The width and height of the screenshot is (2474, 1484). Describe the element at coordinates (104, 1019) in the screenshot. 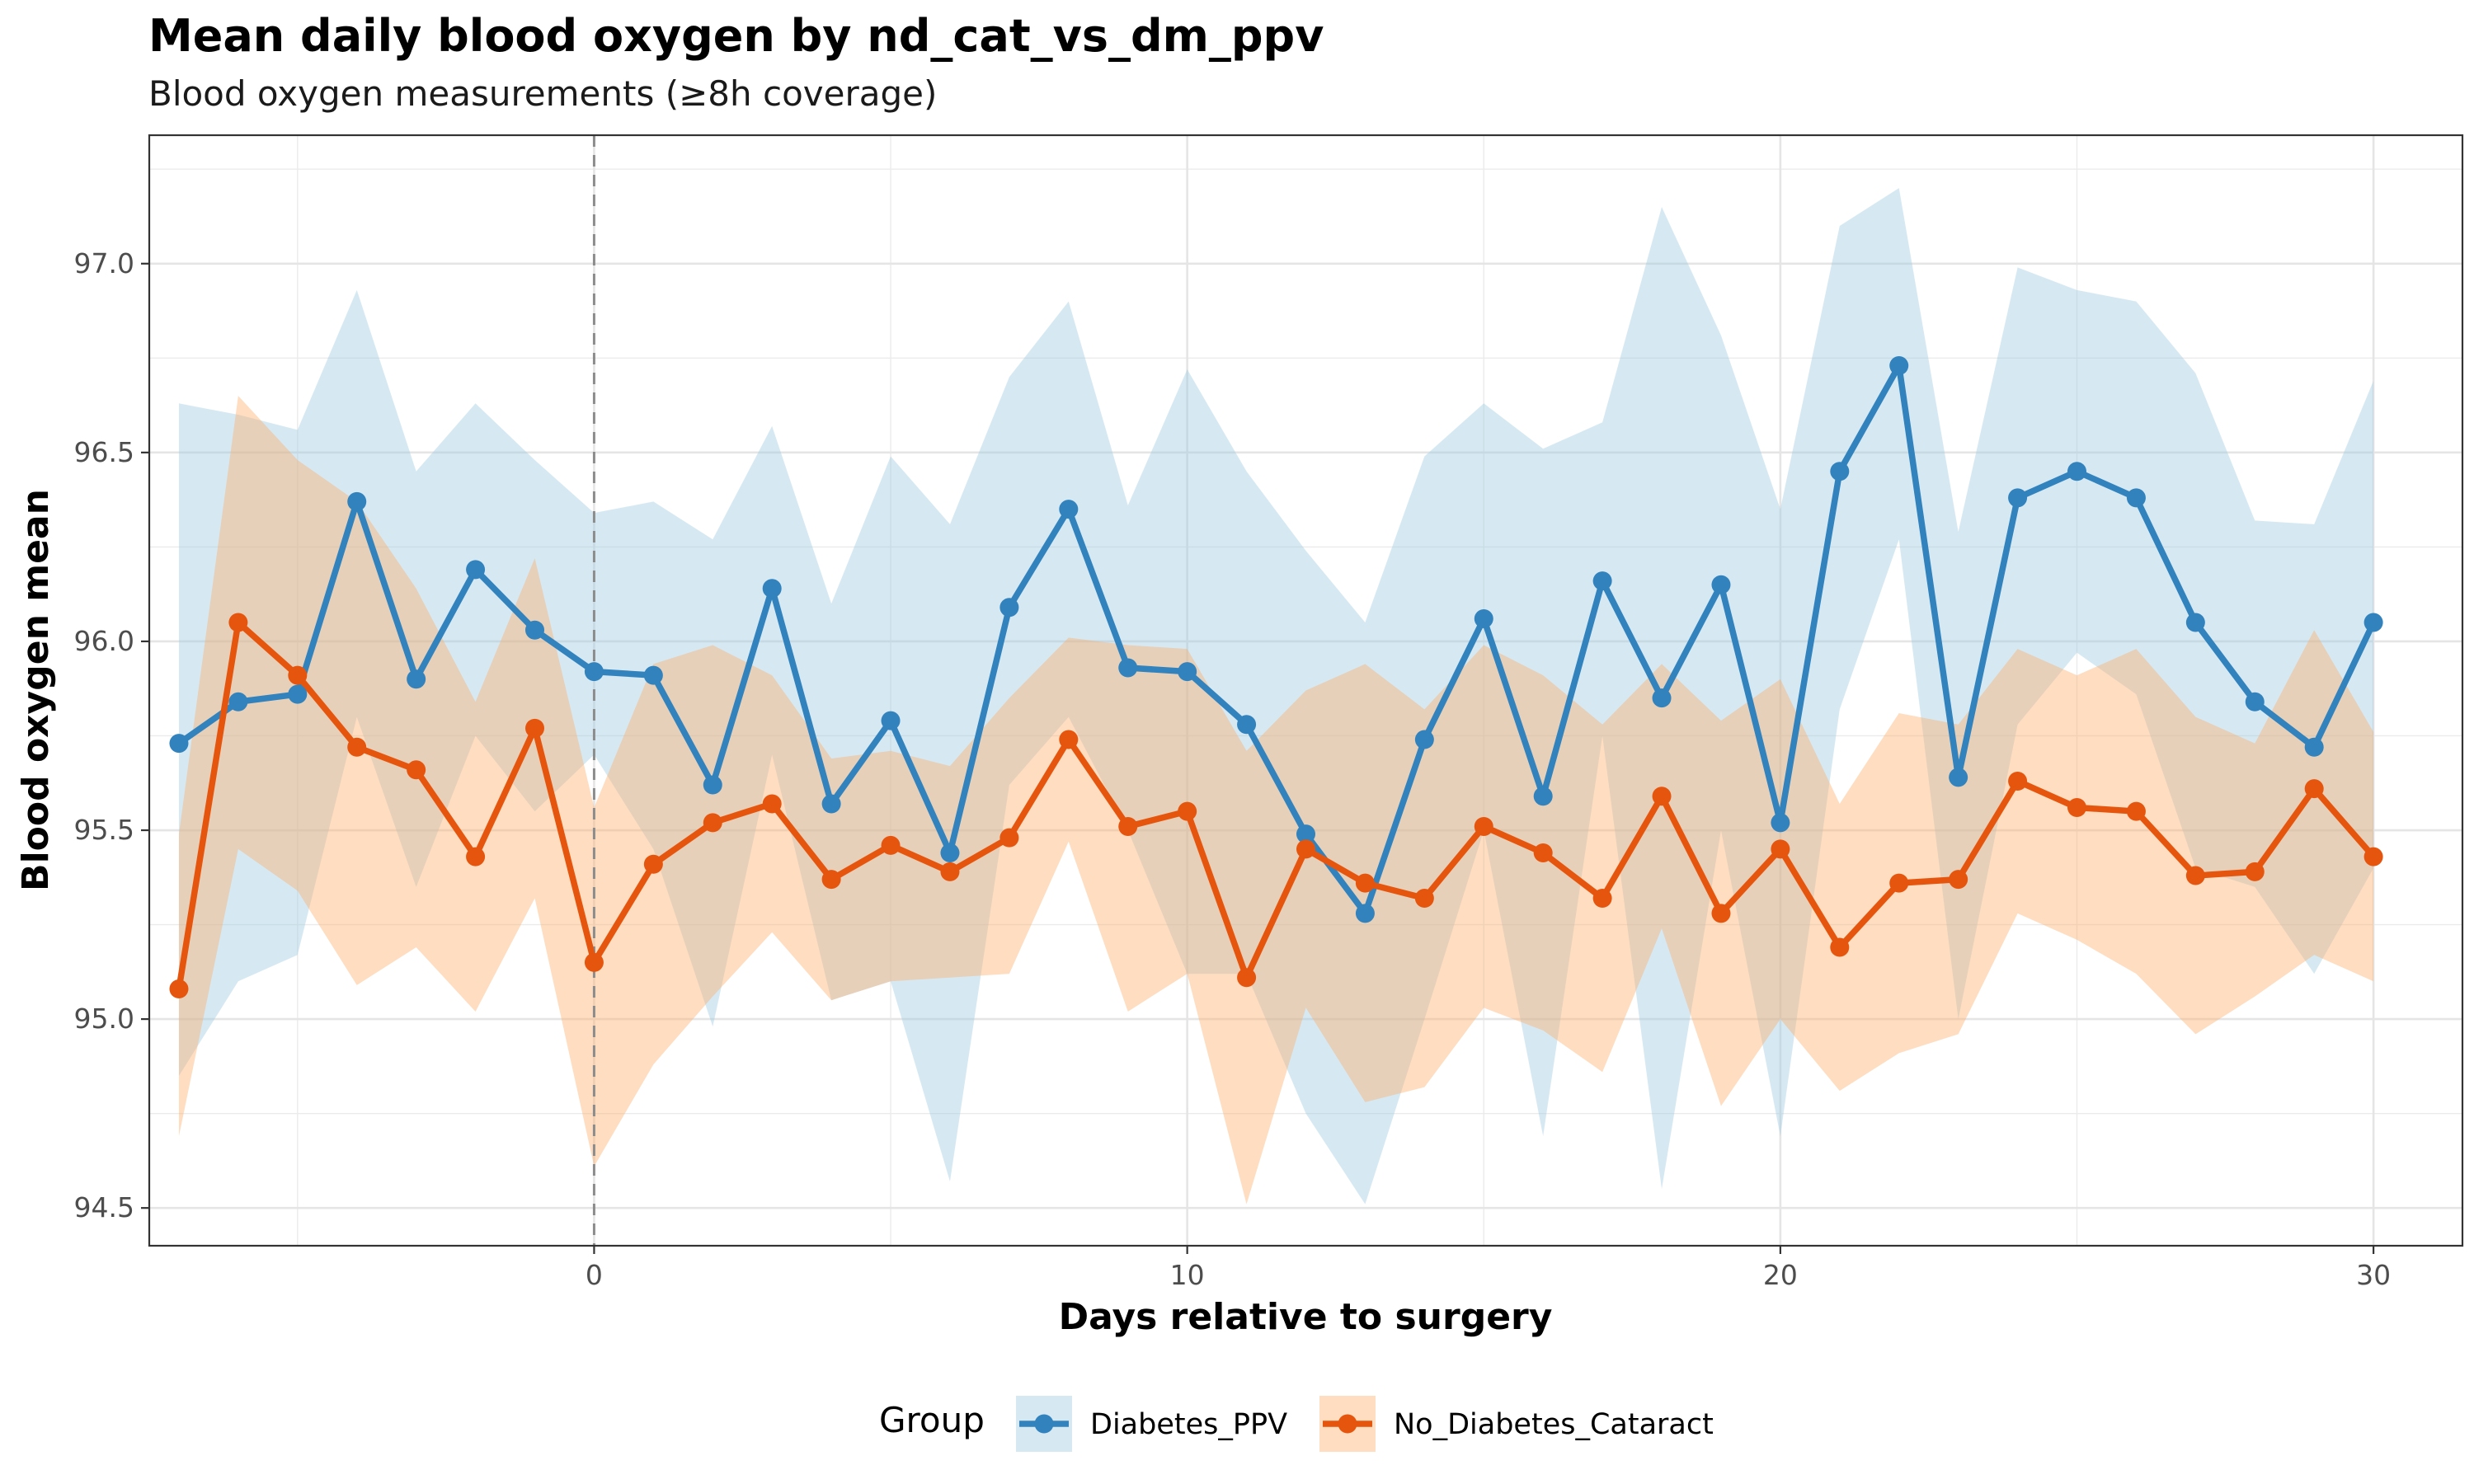

I see `y-tick-label: 95.0` at that location.